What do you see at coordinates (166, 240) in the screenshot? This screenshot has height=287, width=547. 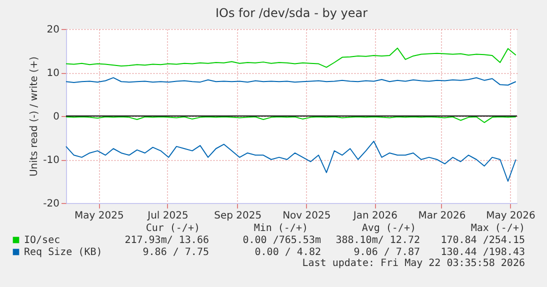 I see `text: 217.93m/ 13.66` at bounding box center [166, 240].